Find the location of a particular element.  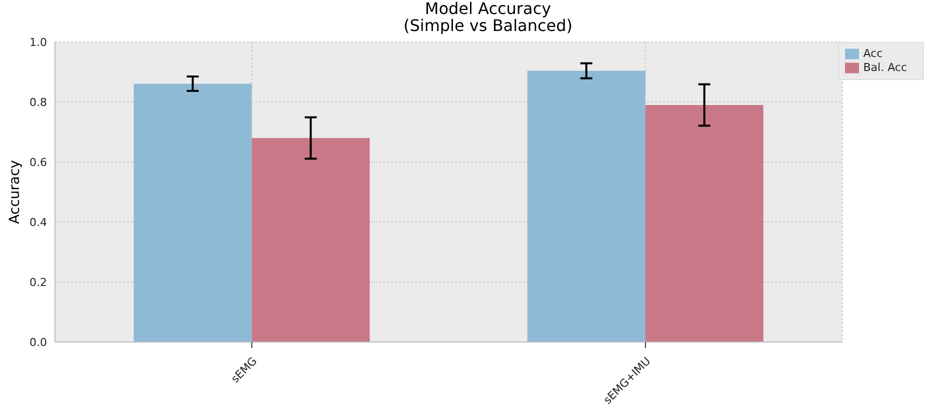

legend-label: Acc is located at coordinates (873, 53).